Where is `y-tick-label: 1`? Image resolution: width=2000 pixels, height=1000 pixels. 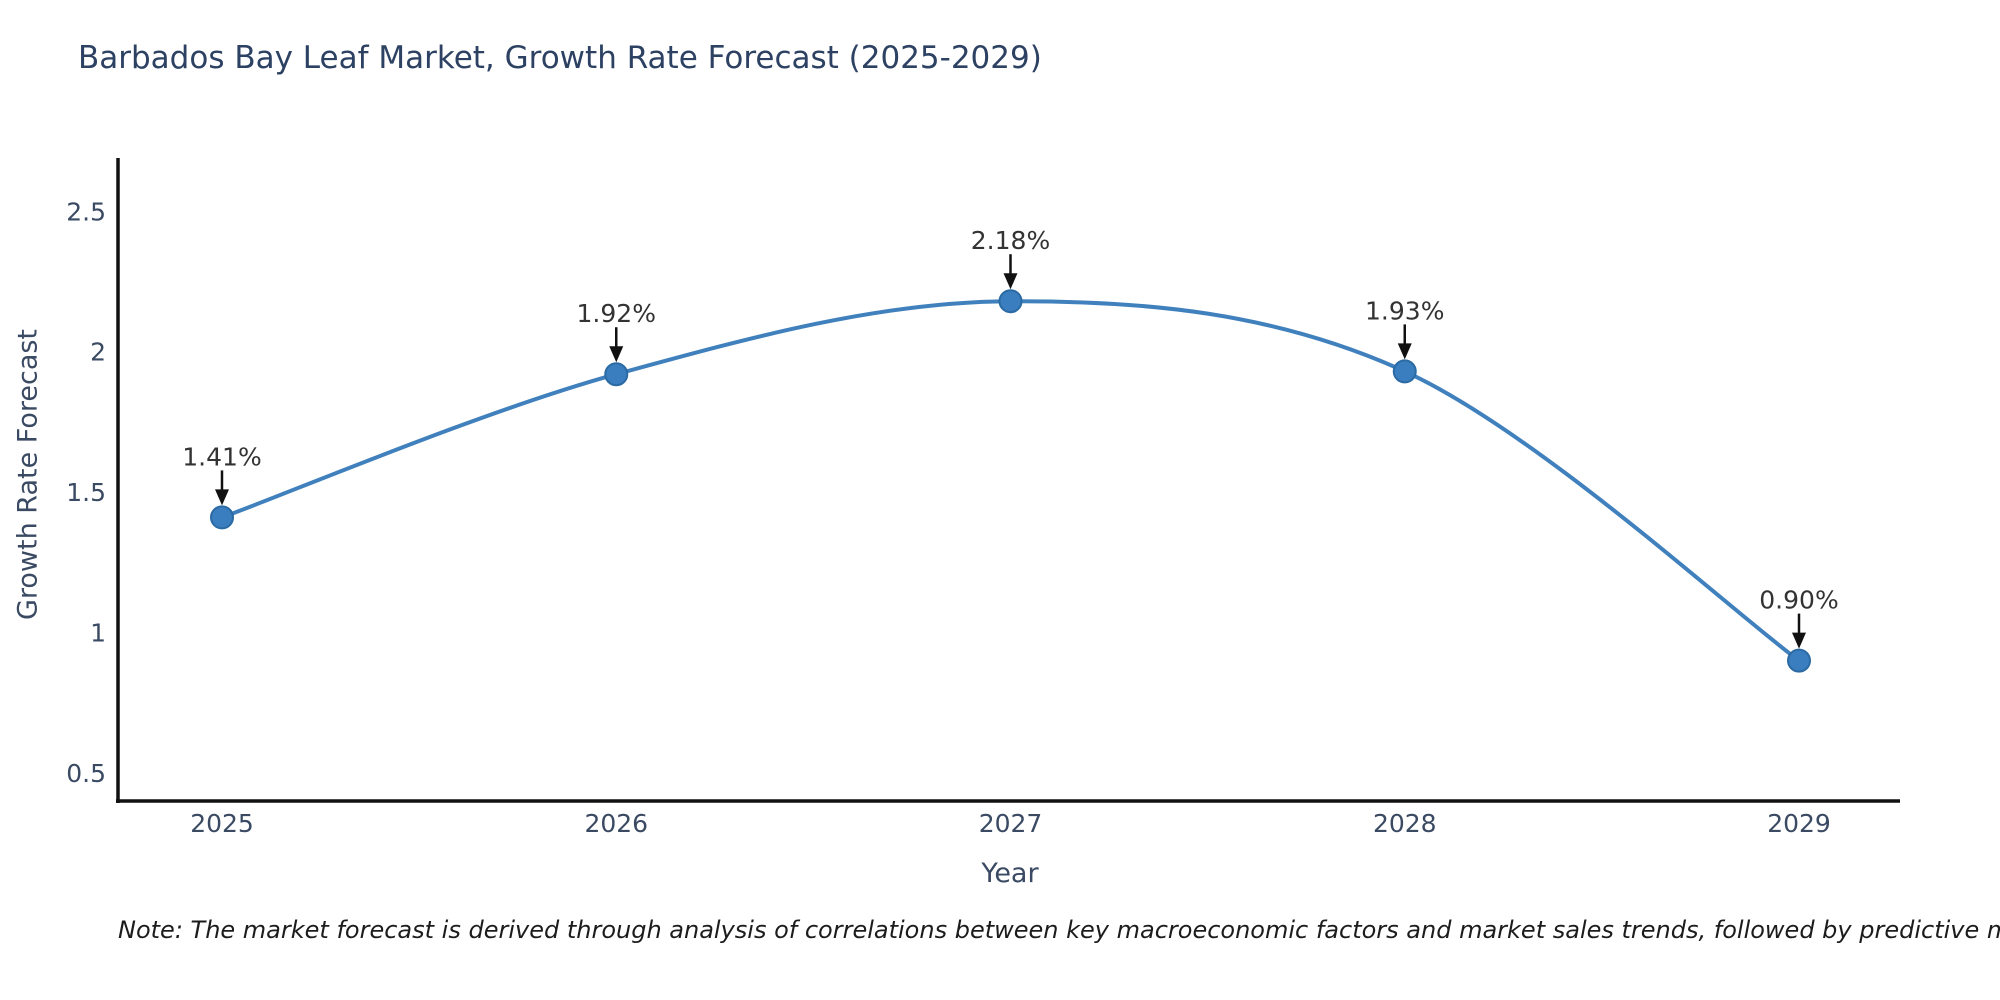 y-tick-label: 1 is located at coordinates (98, 633).